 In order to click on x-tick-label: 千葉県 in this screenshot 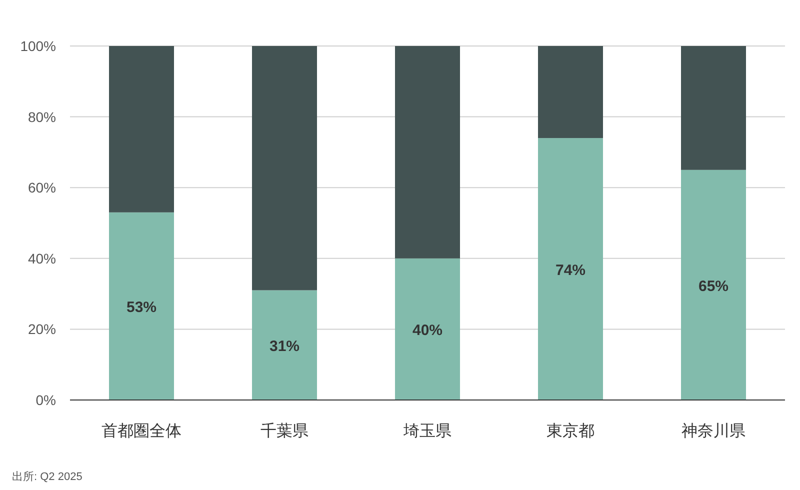, I will do `click(284, 431)`.